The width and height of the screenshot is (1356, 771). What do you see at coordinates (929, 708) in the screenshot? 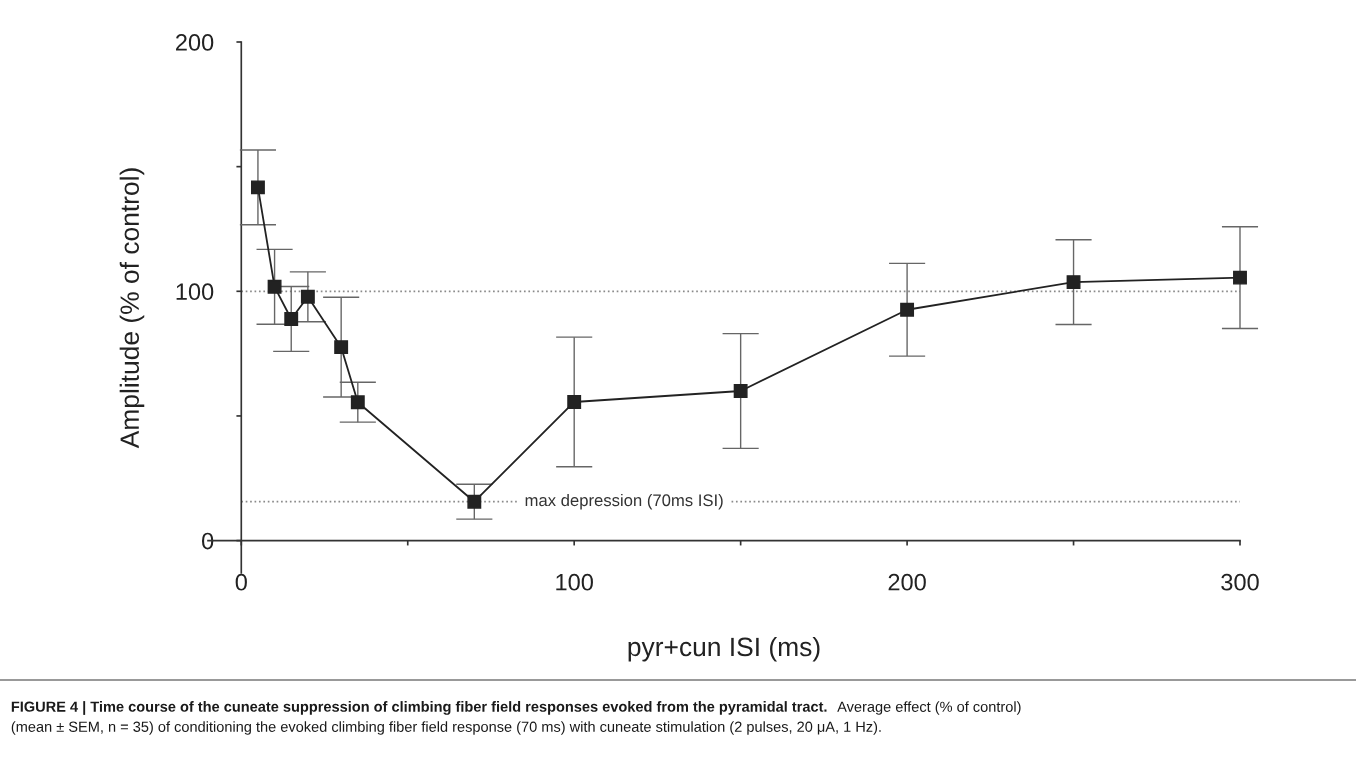
I see `text: Average effect (% of control)` at bounding box center [929, 708].